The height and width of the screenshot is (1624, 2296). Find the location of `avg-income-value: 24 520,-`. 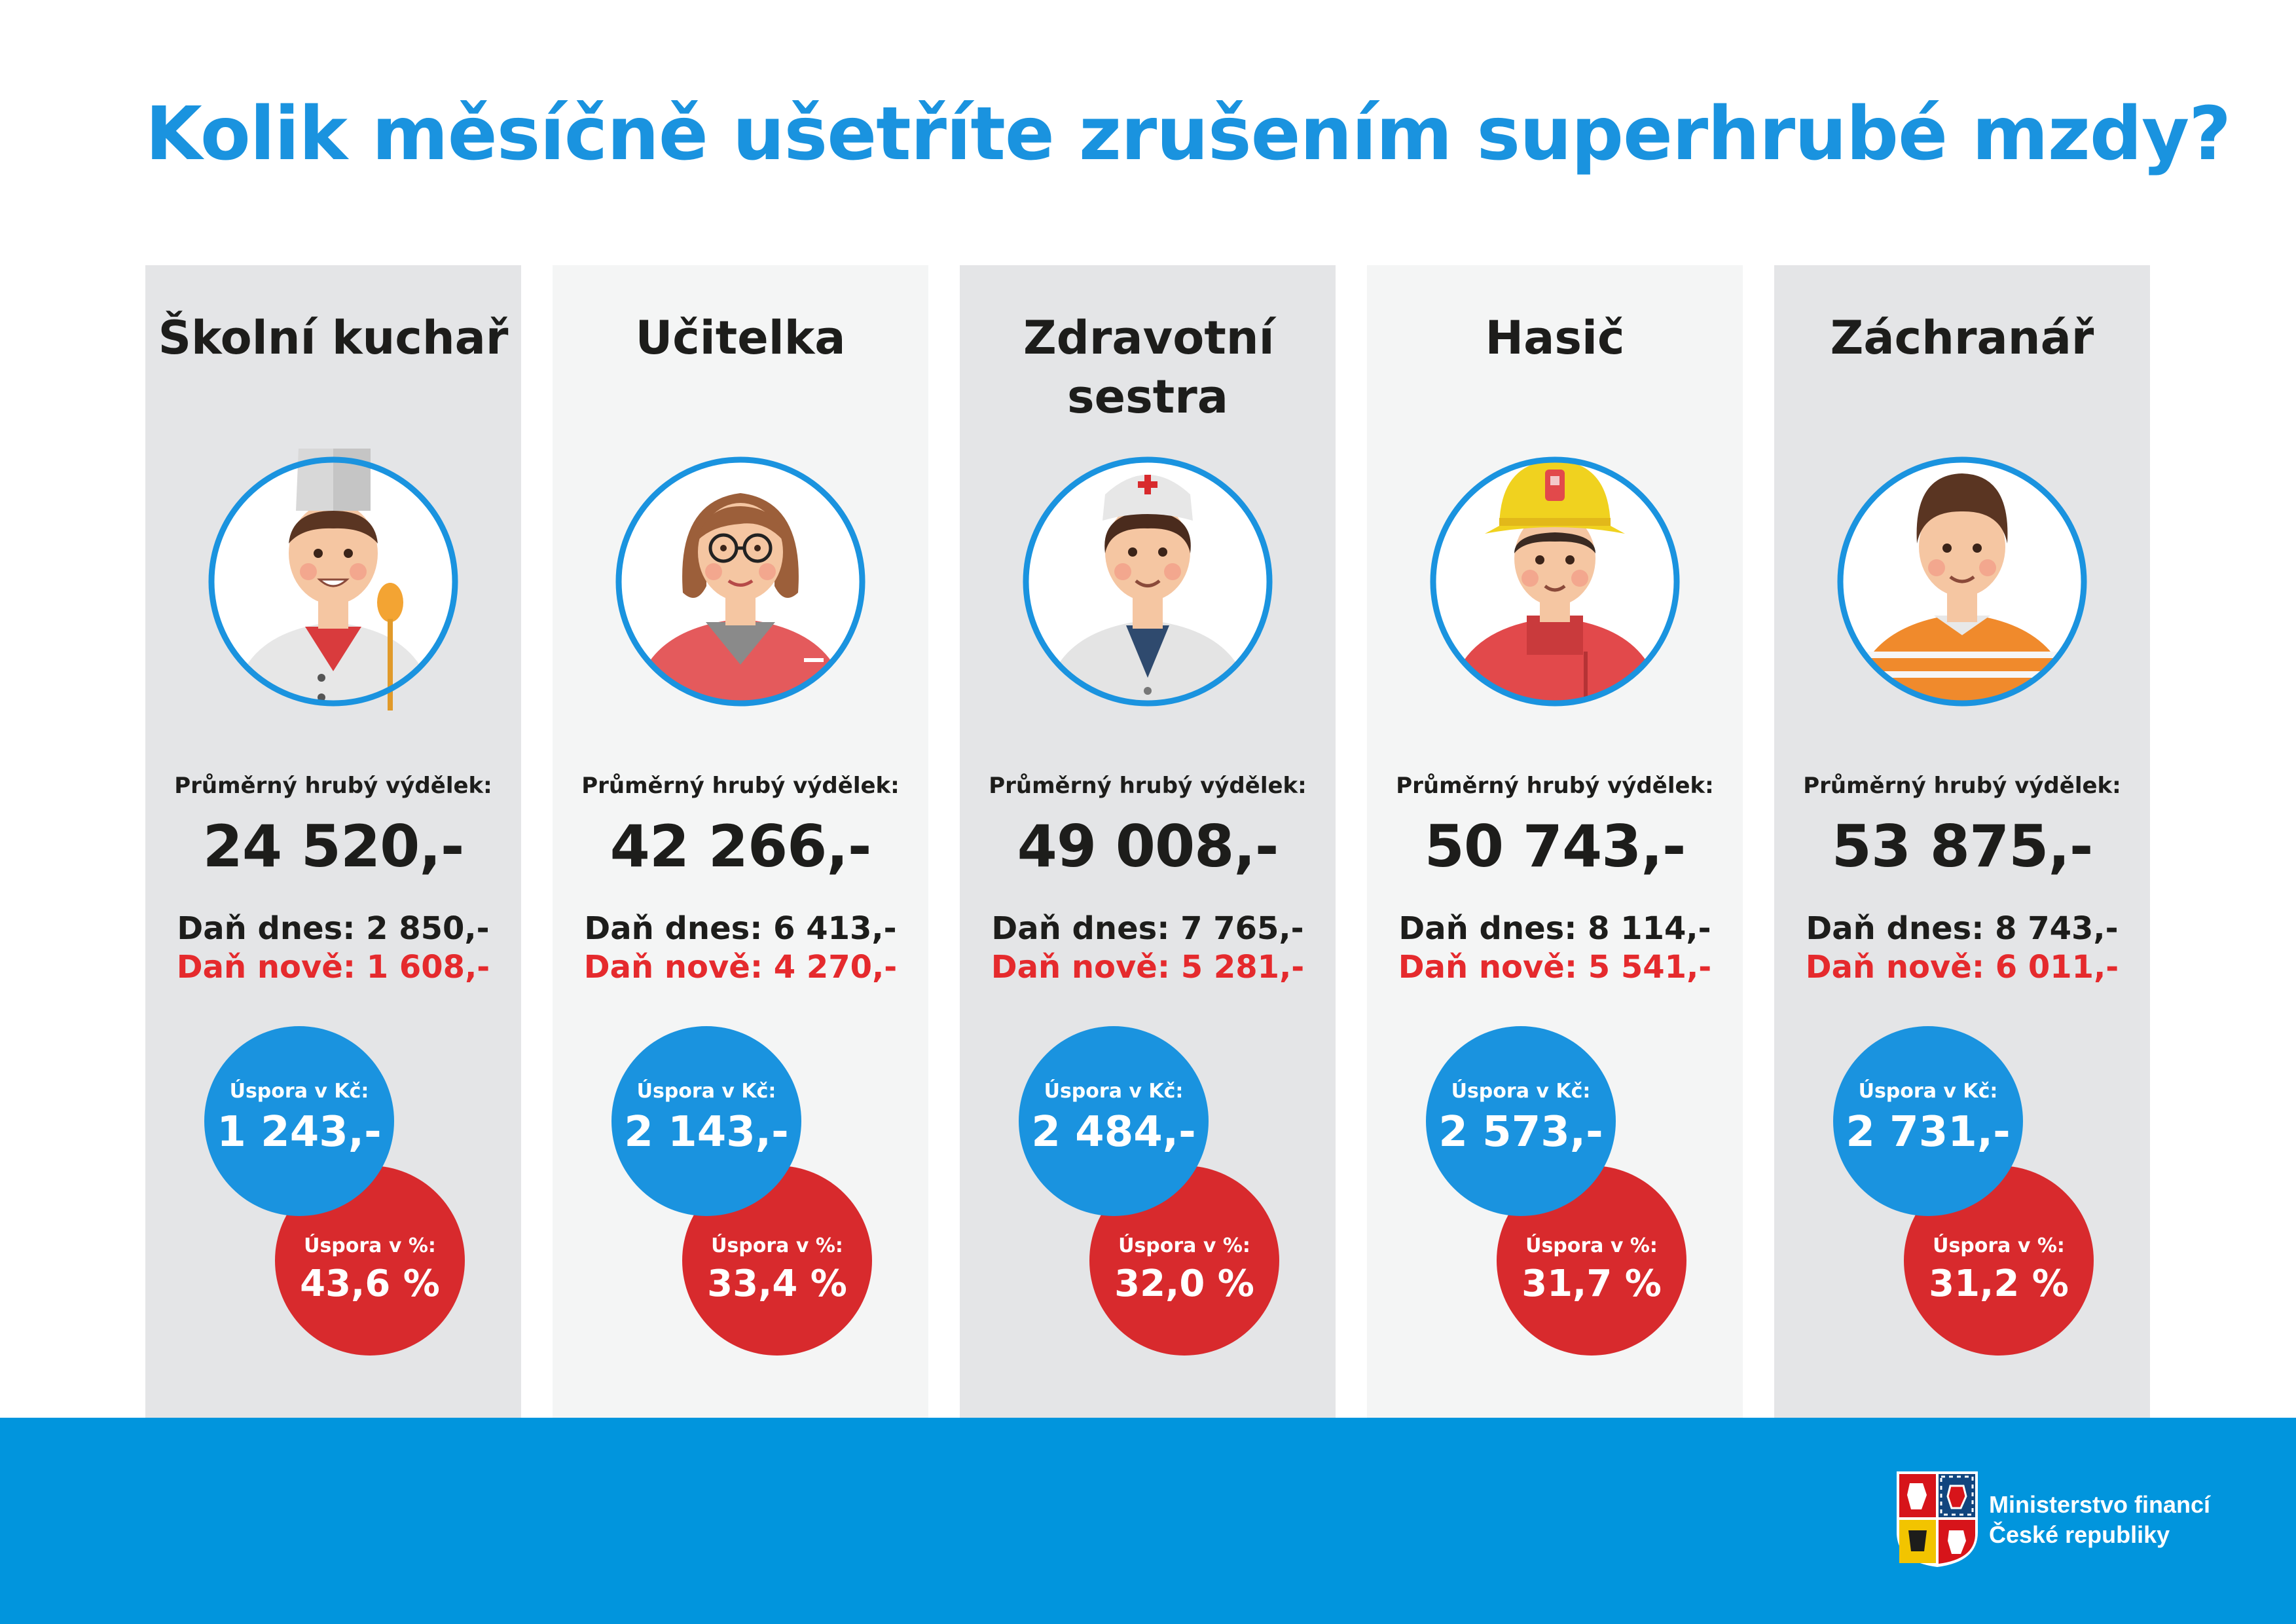

avg-income-value: 24 520,- is located at coordinates (333, 846).